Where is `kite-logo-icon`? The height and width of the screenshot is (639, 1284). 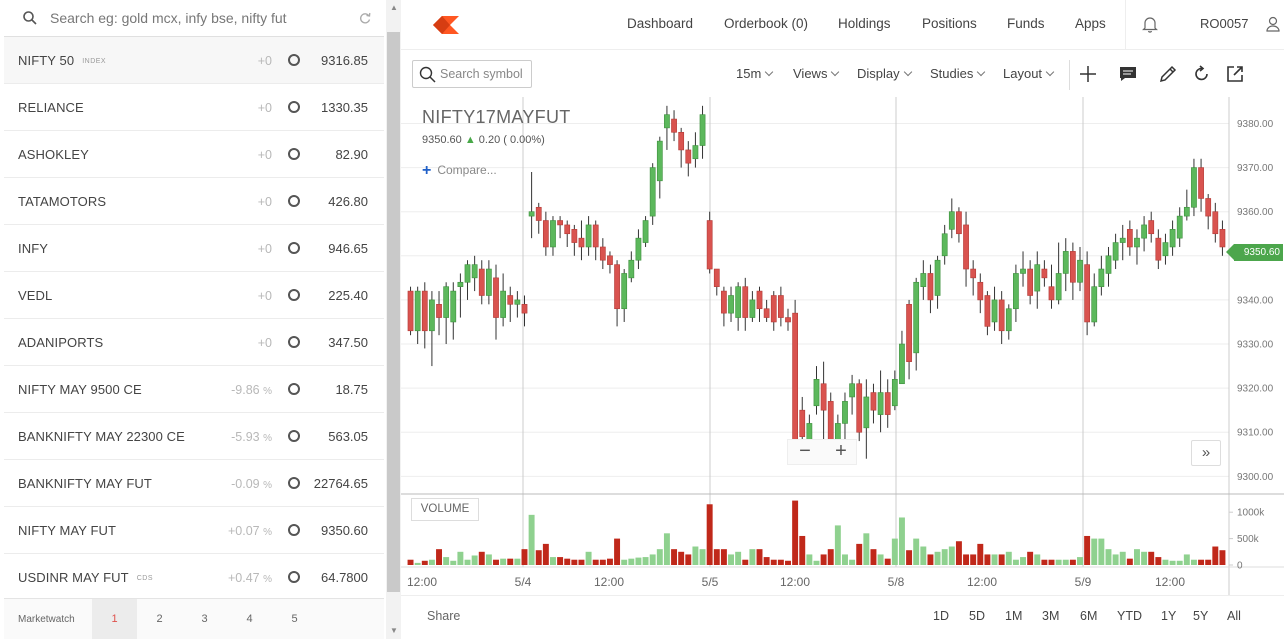
kite-logo-icon is located at coordinates (446, 25).